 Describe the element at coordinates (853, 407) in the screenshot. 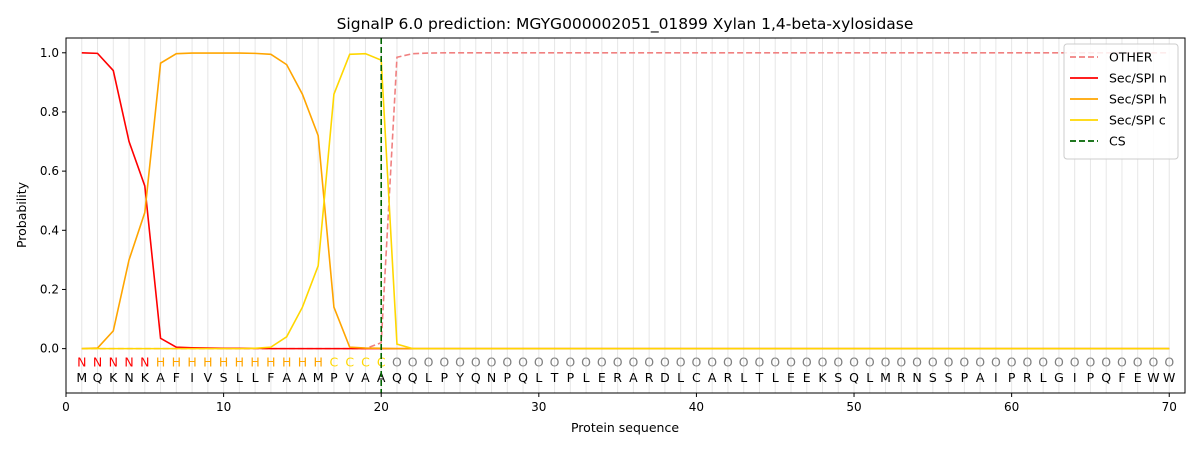

I see `x-tick-label: 50` at that location.